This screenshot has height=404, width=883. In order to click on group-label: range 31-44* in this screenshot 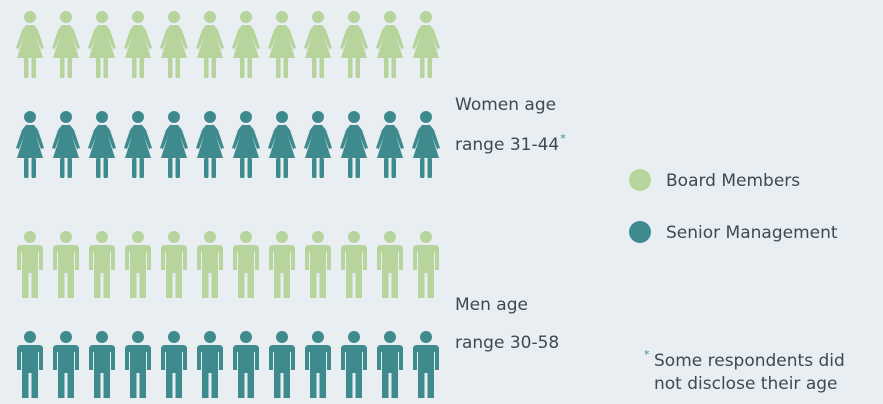, I will do `click(510, 143)`.